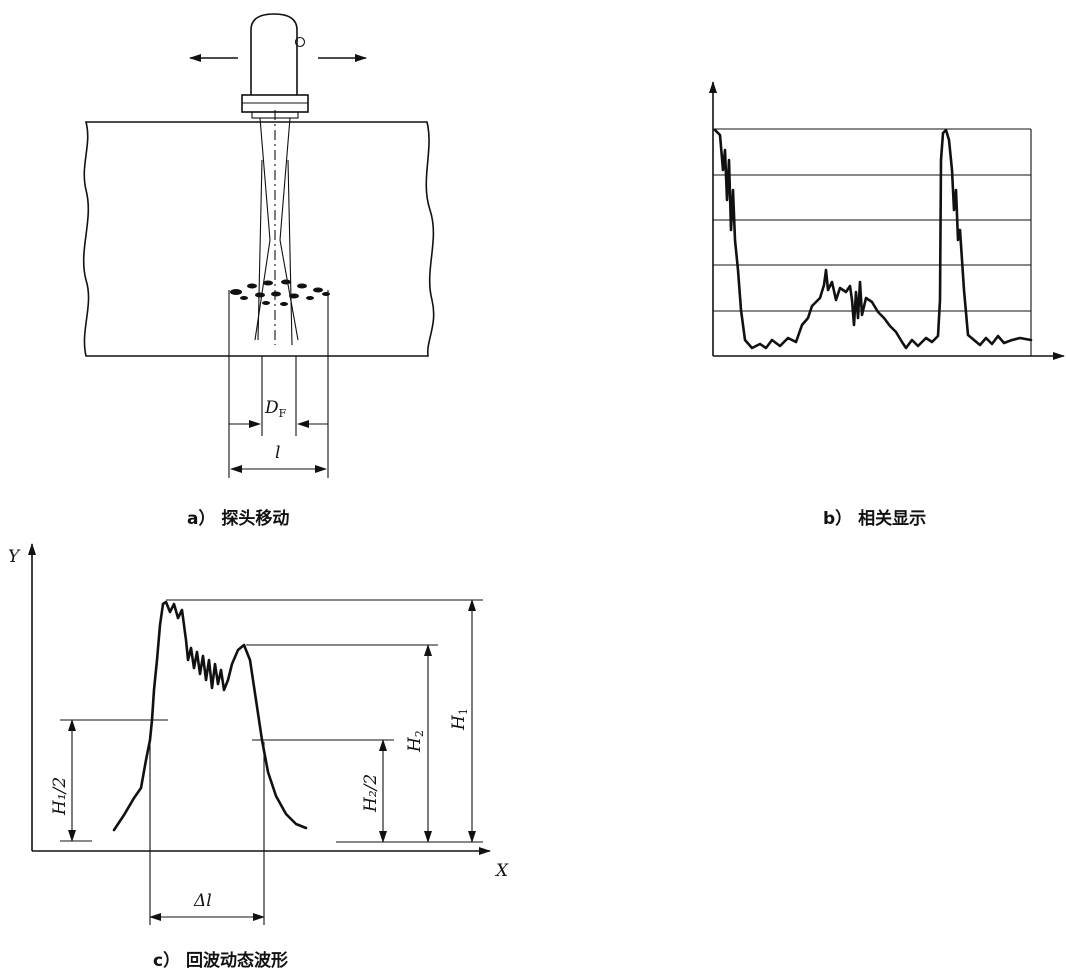 Image resolution: width=1066 pixels, height=972 pixels. What do you see at coordinates (60, 796) in the screenshot?
I see `h1-half-label: H₁/2` at bounding box center [60, 796].